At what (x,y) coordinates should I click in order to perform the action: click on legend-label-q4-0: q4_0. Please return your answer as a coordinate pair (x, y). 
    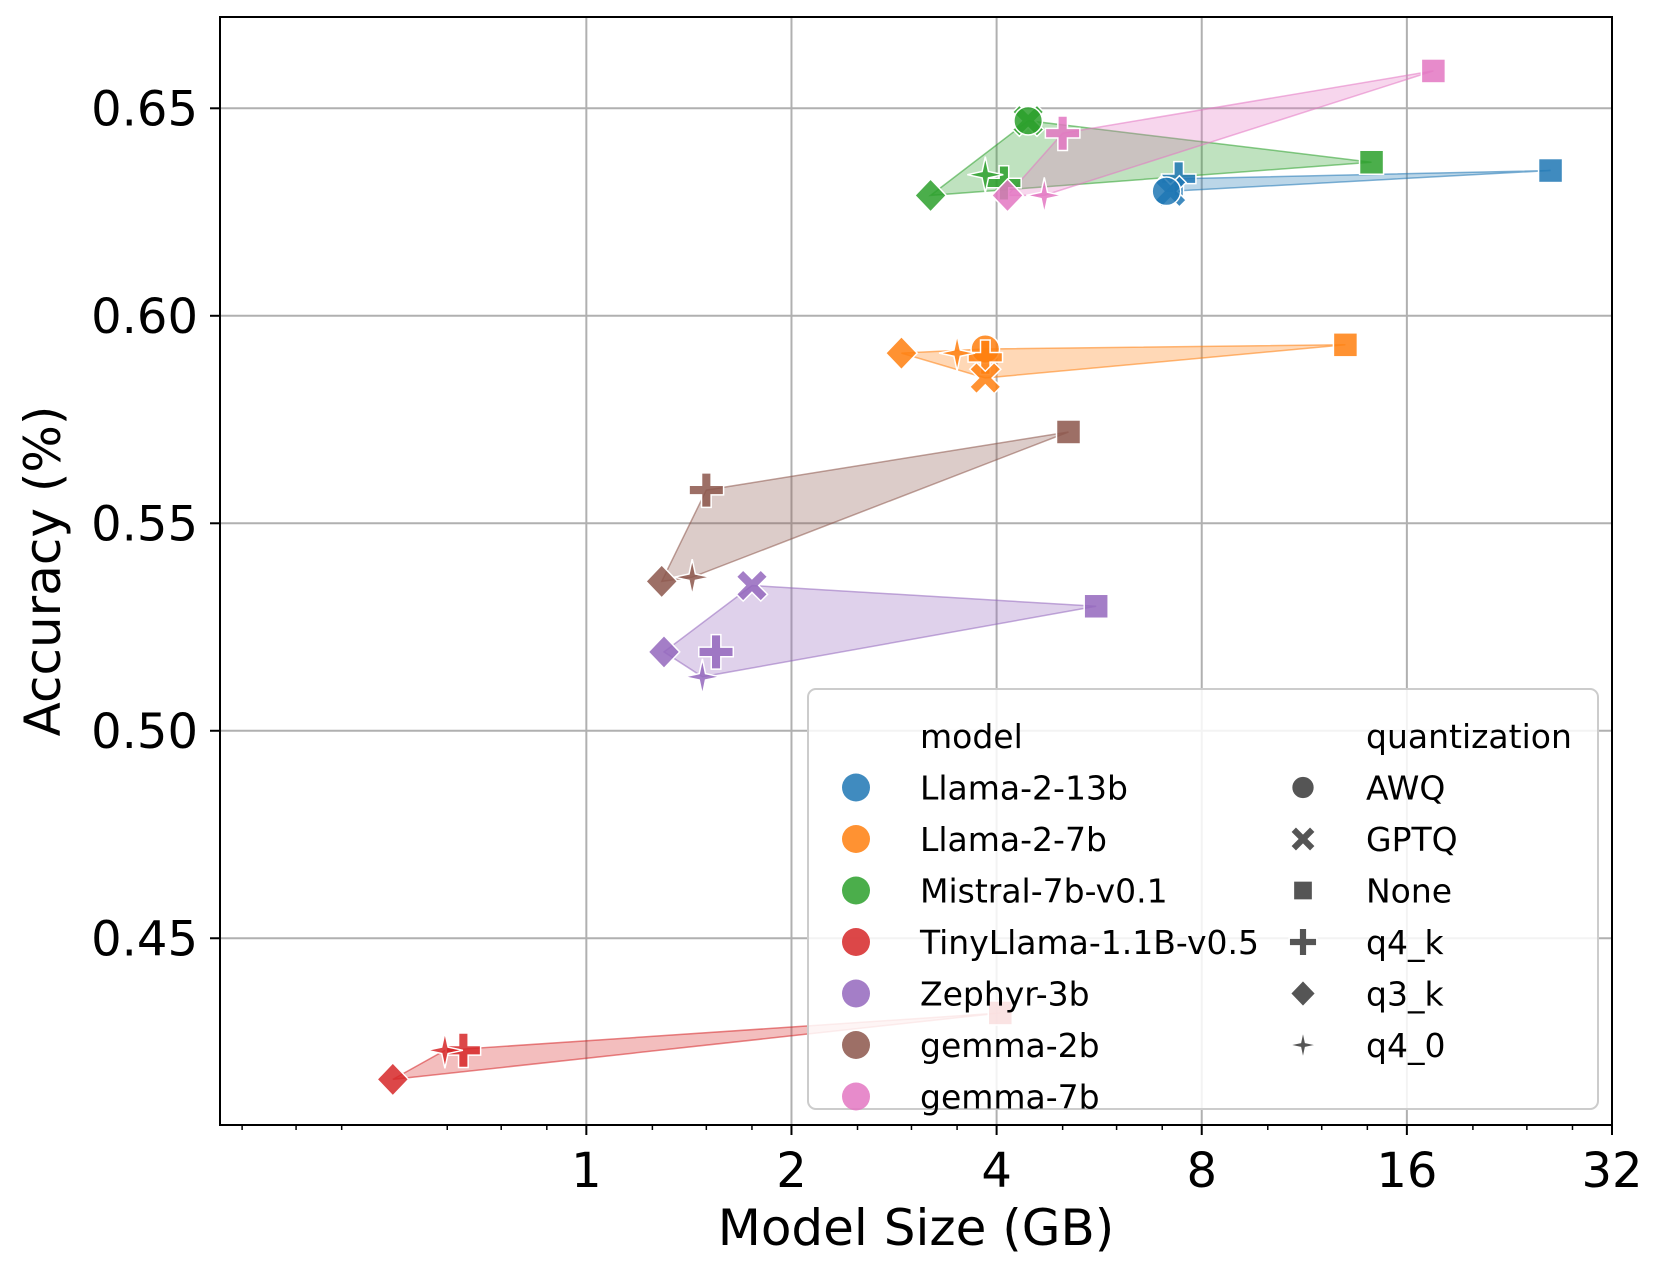
    Looking at the image, I should click on (1405, 1045).